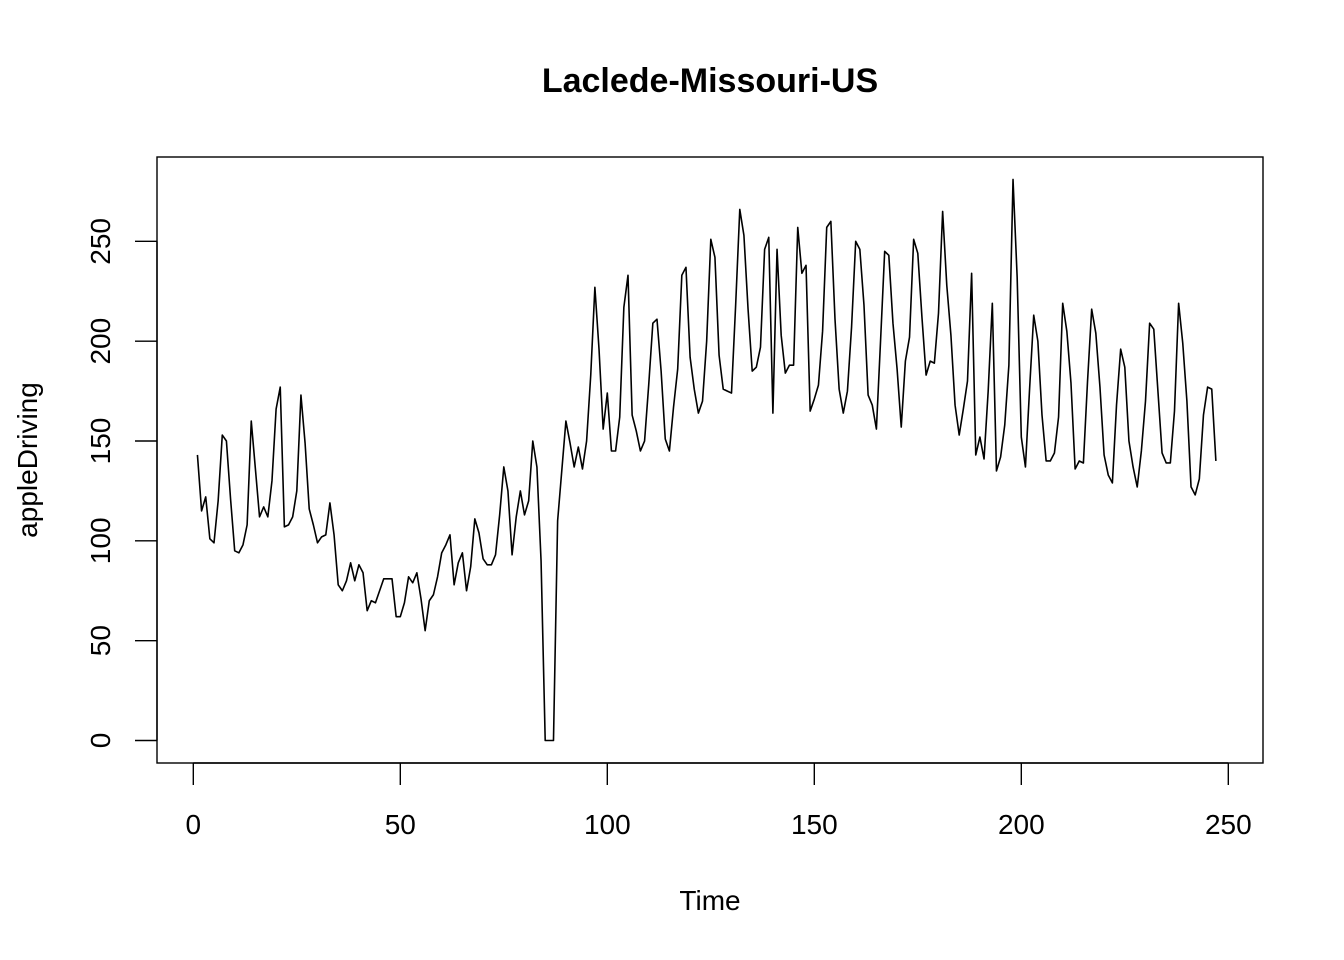 The width and height of the screenshot is (1344, 960). I want to click on y-tick-label: 250, so click(100, 241).